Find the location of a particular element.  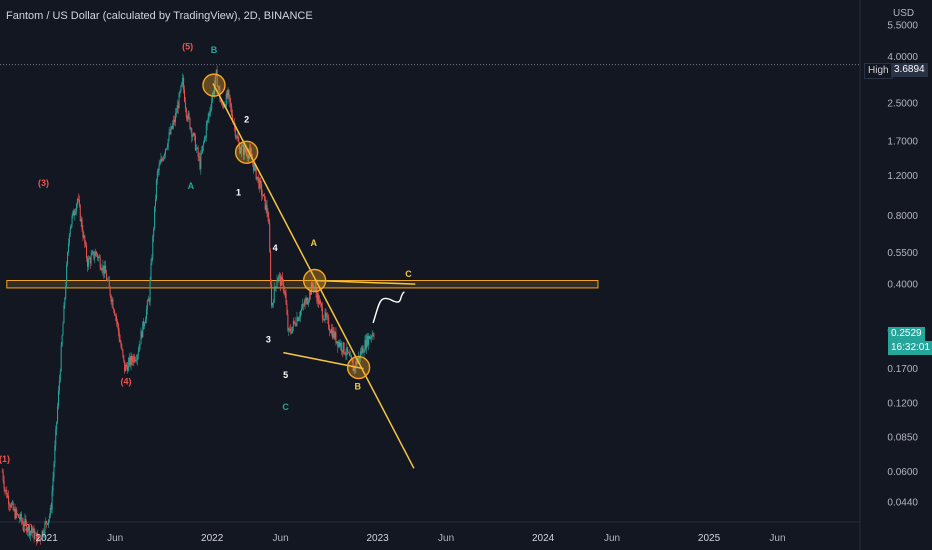

y-tick-label: 0.0440 is located at coordinates (902, 503).